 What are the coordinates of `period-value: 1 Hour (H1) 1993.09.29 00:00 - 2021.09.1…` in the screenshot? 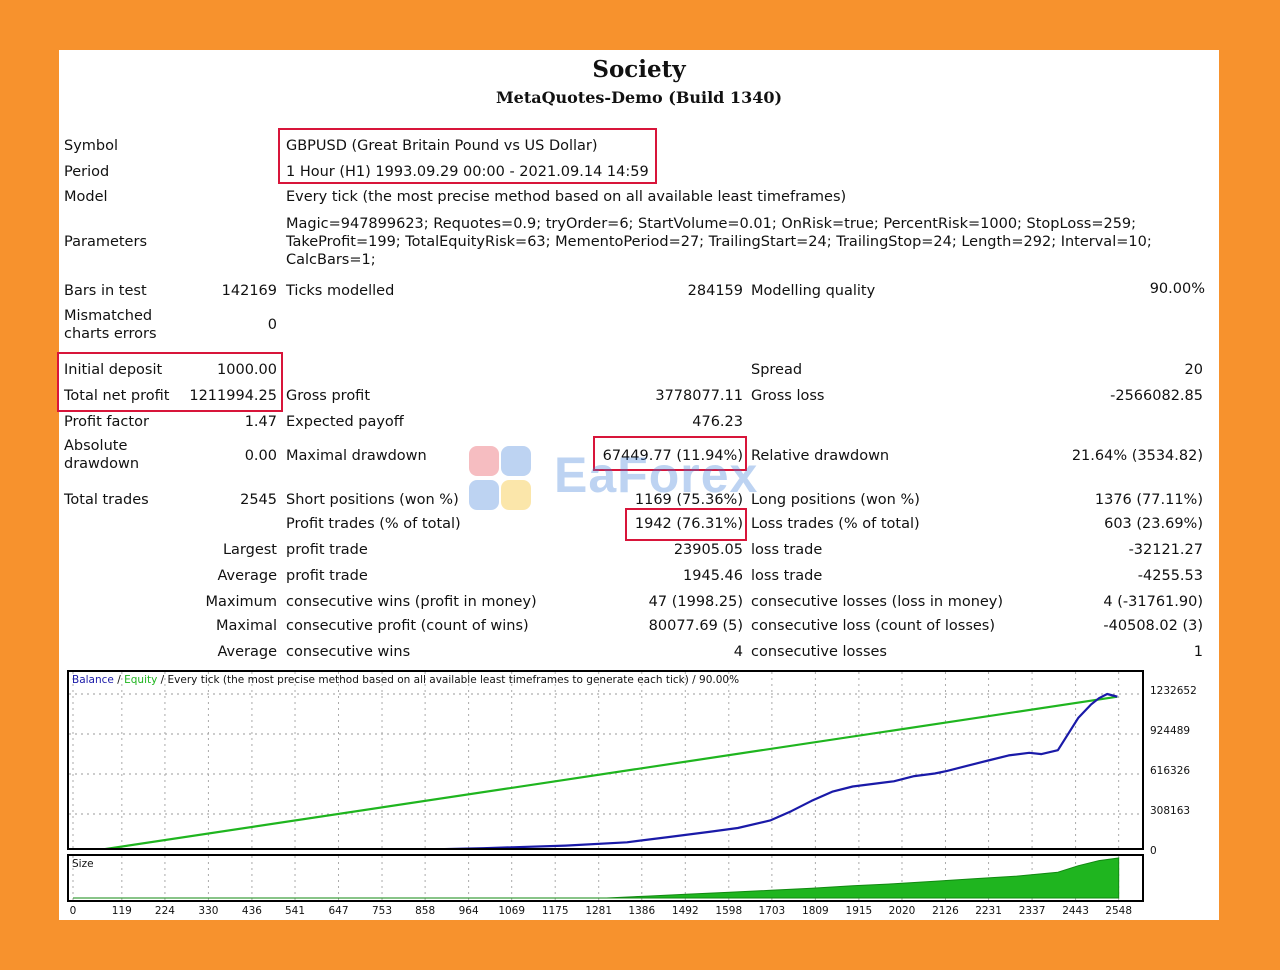 It's located at (467, 172).